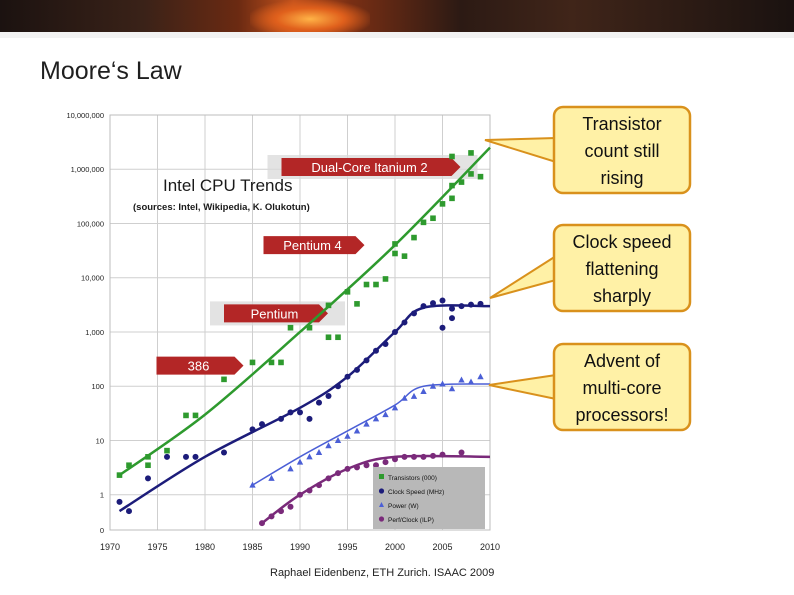 The image size is (794, 595). Describe the element at coordinates (523, 276) in the screenshot. I see `callout-pointer` at that location.